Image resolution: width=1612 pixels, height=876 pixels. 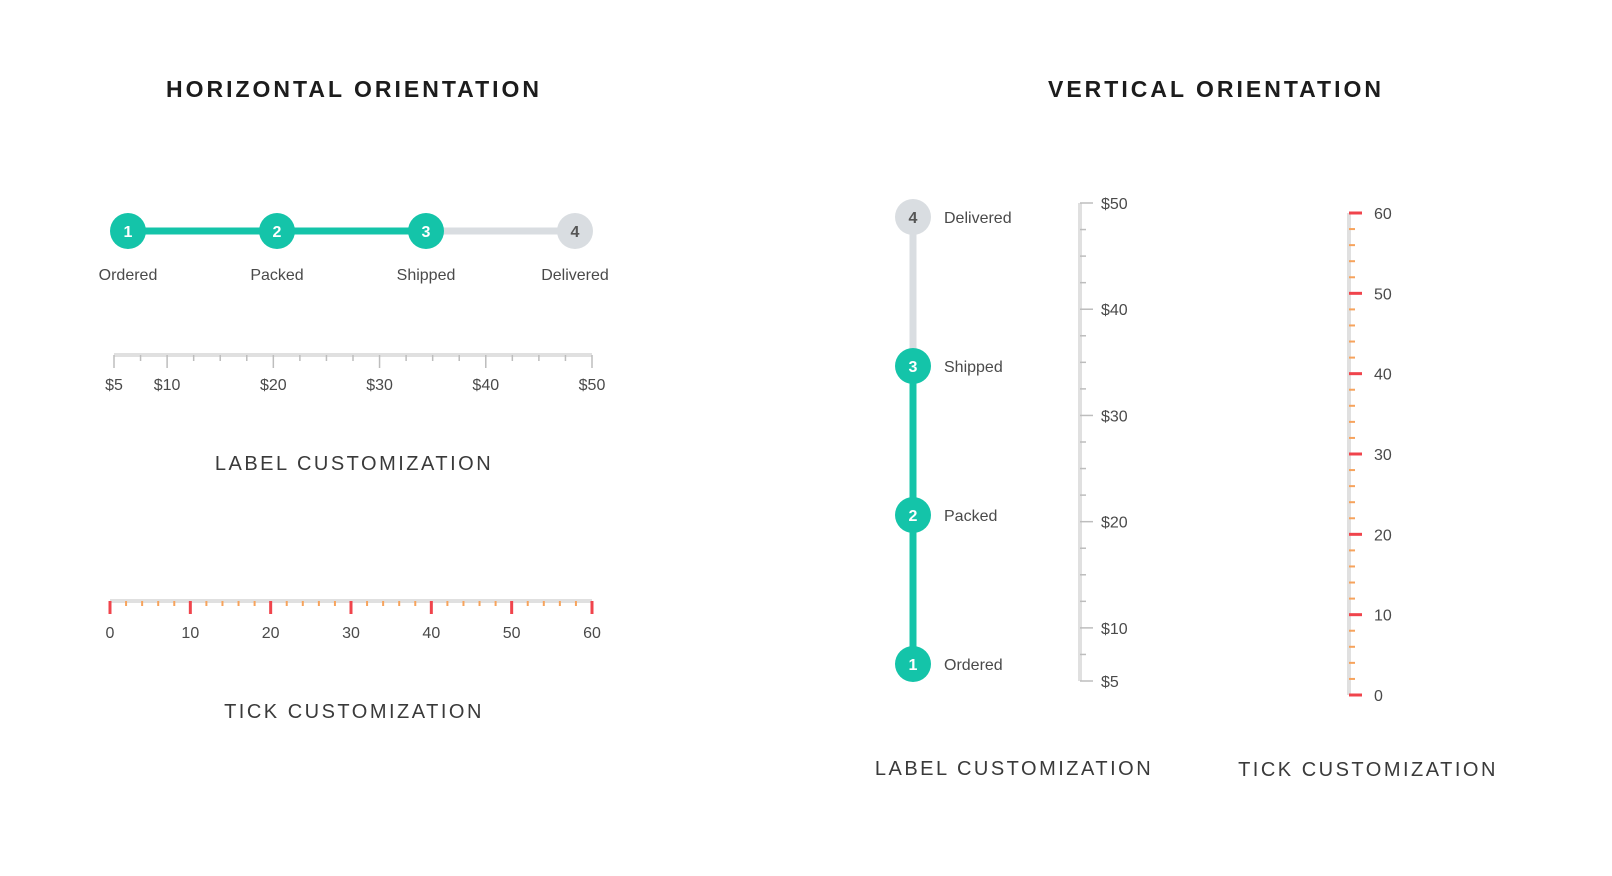 I want to click on v-step-label: Delivered, so click(x=978, y=218).